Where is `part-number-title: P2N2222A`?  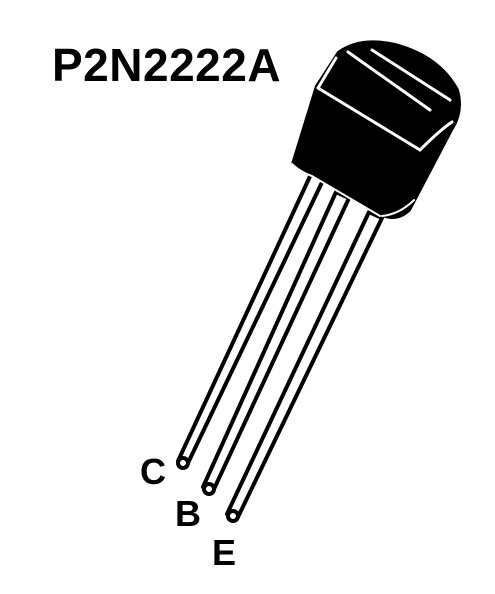 part-number-title: P2N2222A is located at coordinates (167, 65).